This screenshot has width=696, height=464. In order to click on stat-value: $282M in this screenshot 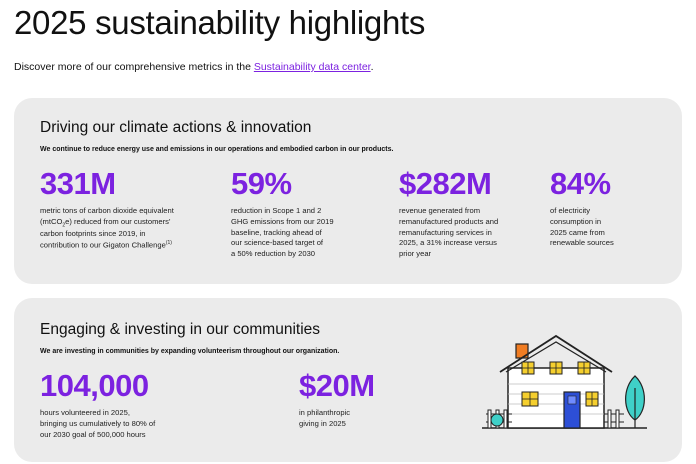, I will do `click(445, 183)`.